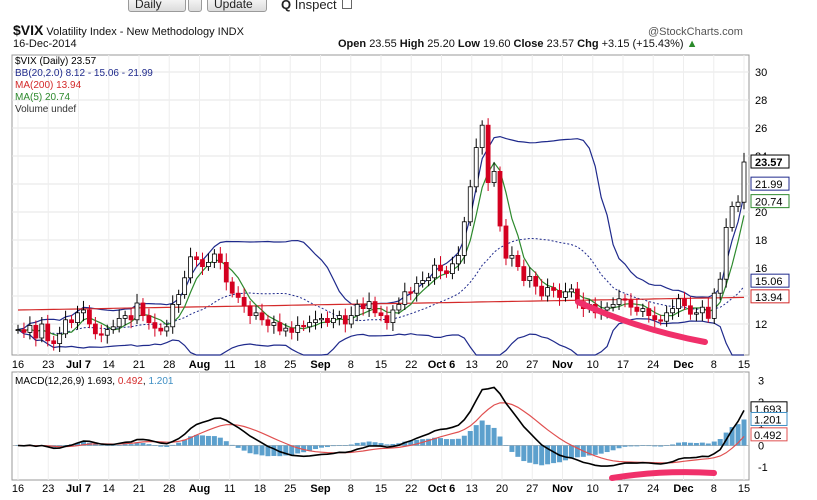 The image size is (817, 500). I want to click on inspect-toggle: Q Inspect, so click(317, 6).